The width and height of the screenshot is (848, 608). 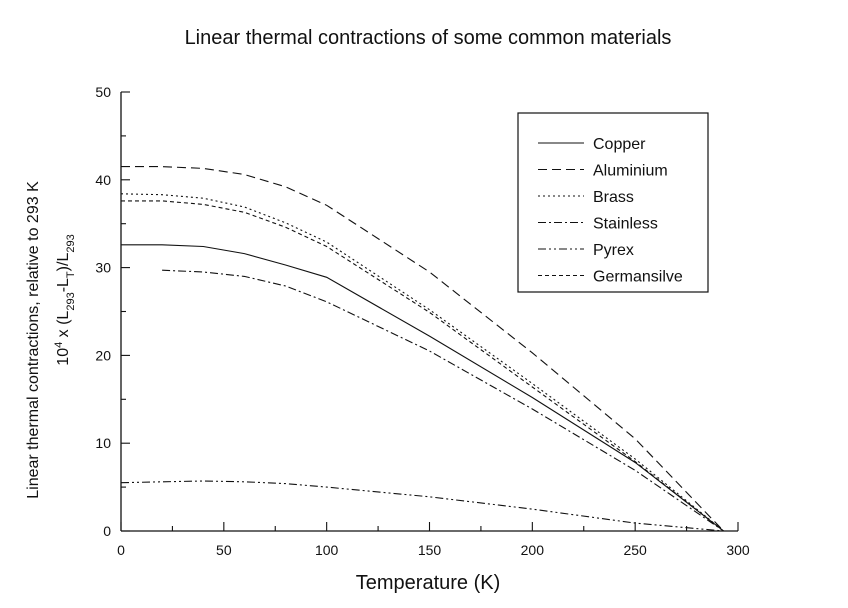 What do you see at coordinates (71, 301) in the screenshot?
I see `ylabel-sub1: 293` at bounding box center [71, 301].